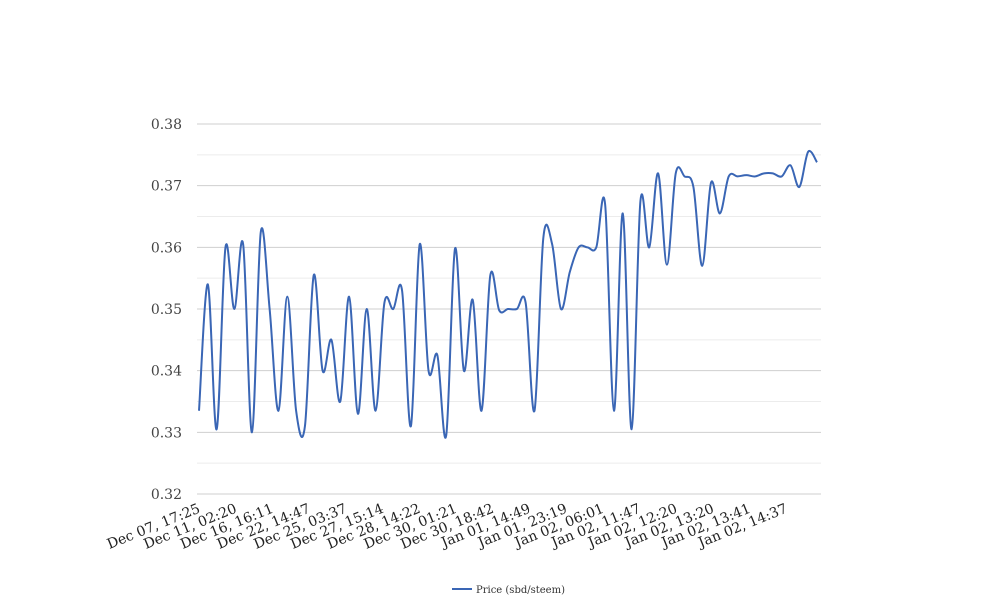 This screenshot has height=616, width=1008. I want to click on legend: Price (sbd/steem), so click(508, 590).